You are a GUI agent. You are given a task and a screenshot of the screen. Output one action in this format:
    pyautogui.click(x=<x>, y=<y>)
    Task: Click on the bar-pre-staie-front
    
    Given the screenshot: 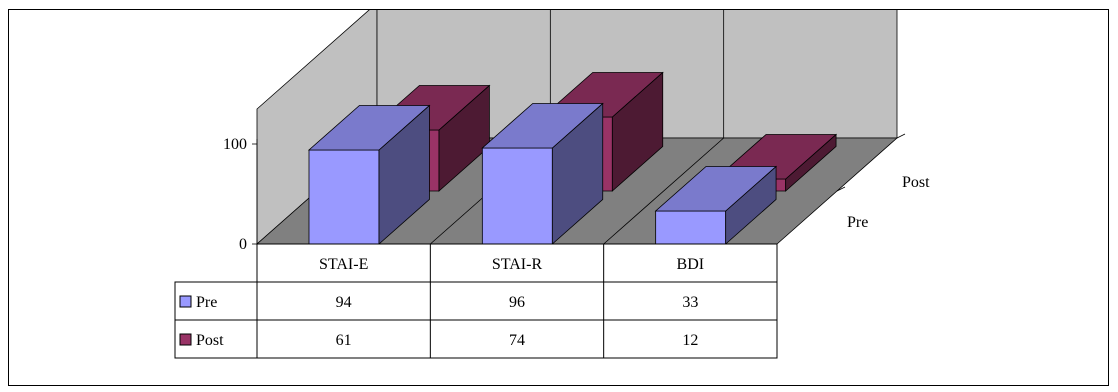 What is the action you would take?
    pyautogui.click(x=344, y=197)
    